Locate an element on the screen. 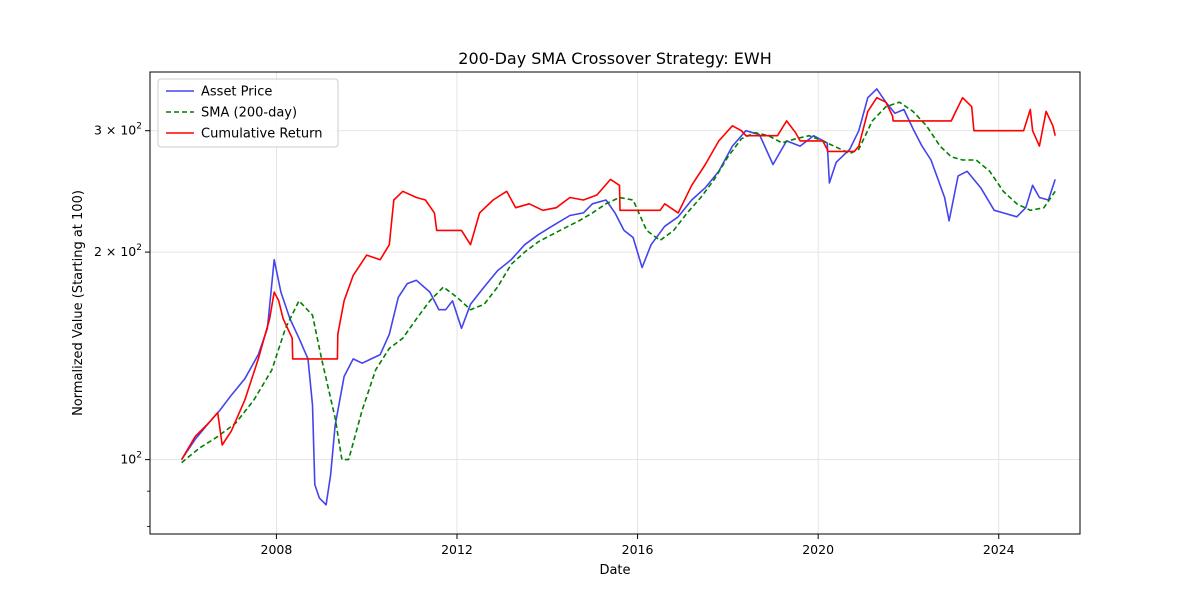 This screenshot has width=1200, height=600. legend-label: Asset Price is located at coordinates (236, 92).